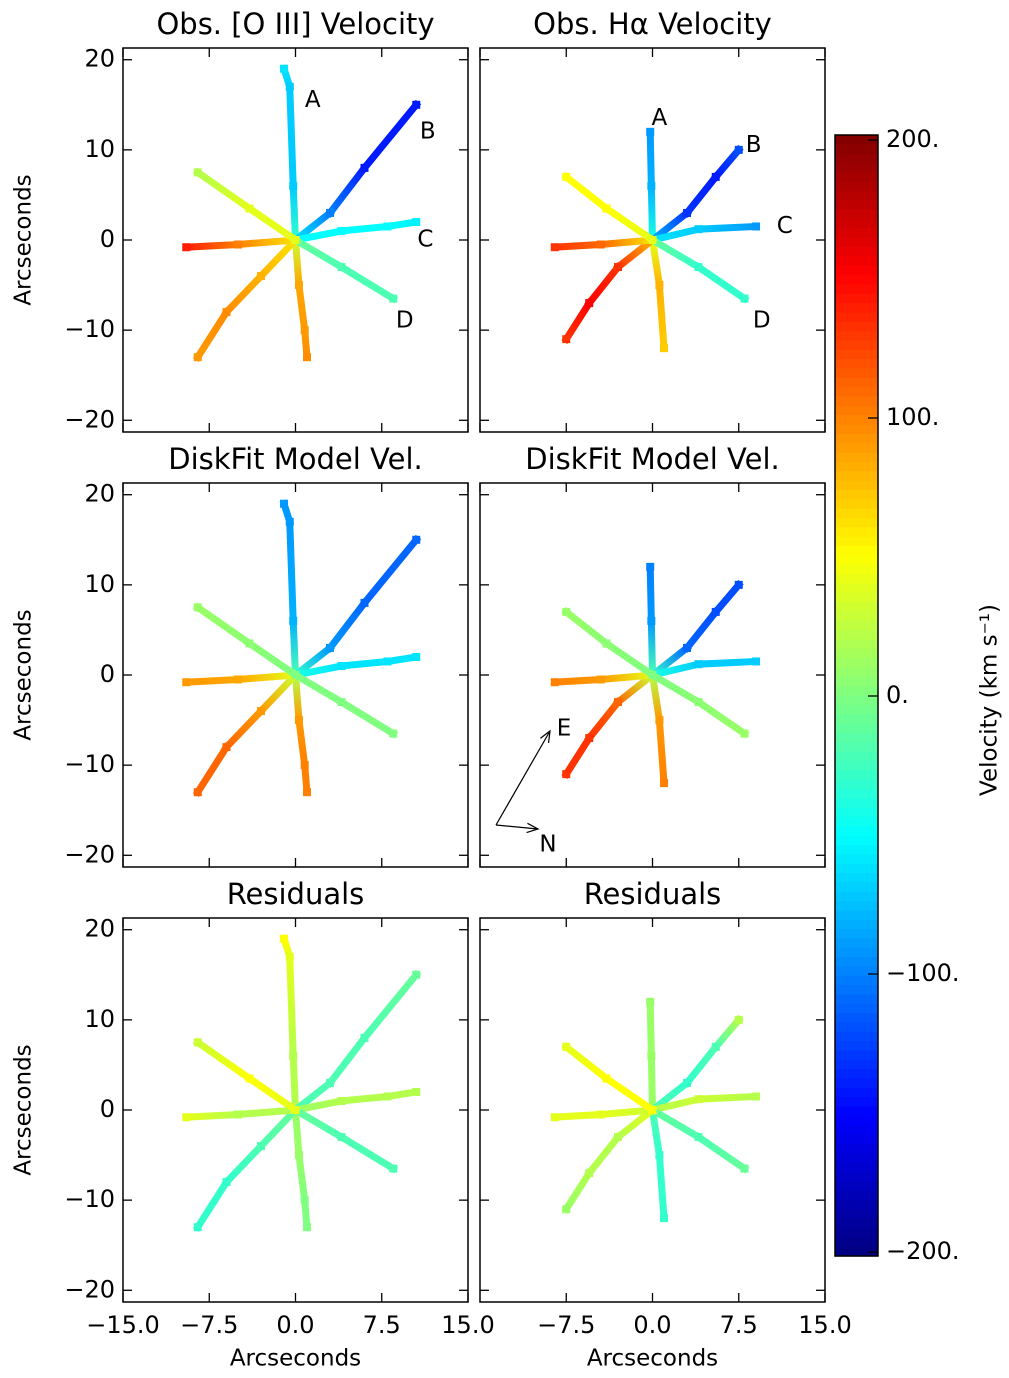 This screenshot has width=1009, height=1378. What do you see at coordinates (660, 118) in the screenshot?
I see `slit-label: A` at bounding box center [660, 118].